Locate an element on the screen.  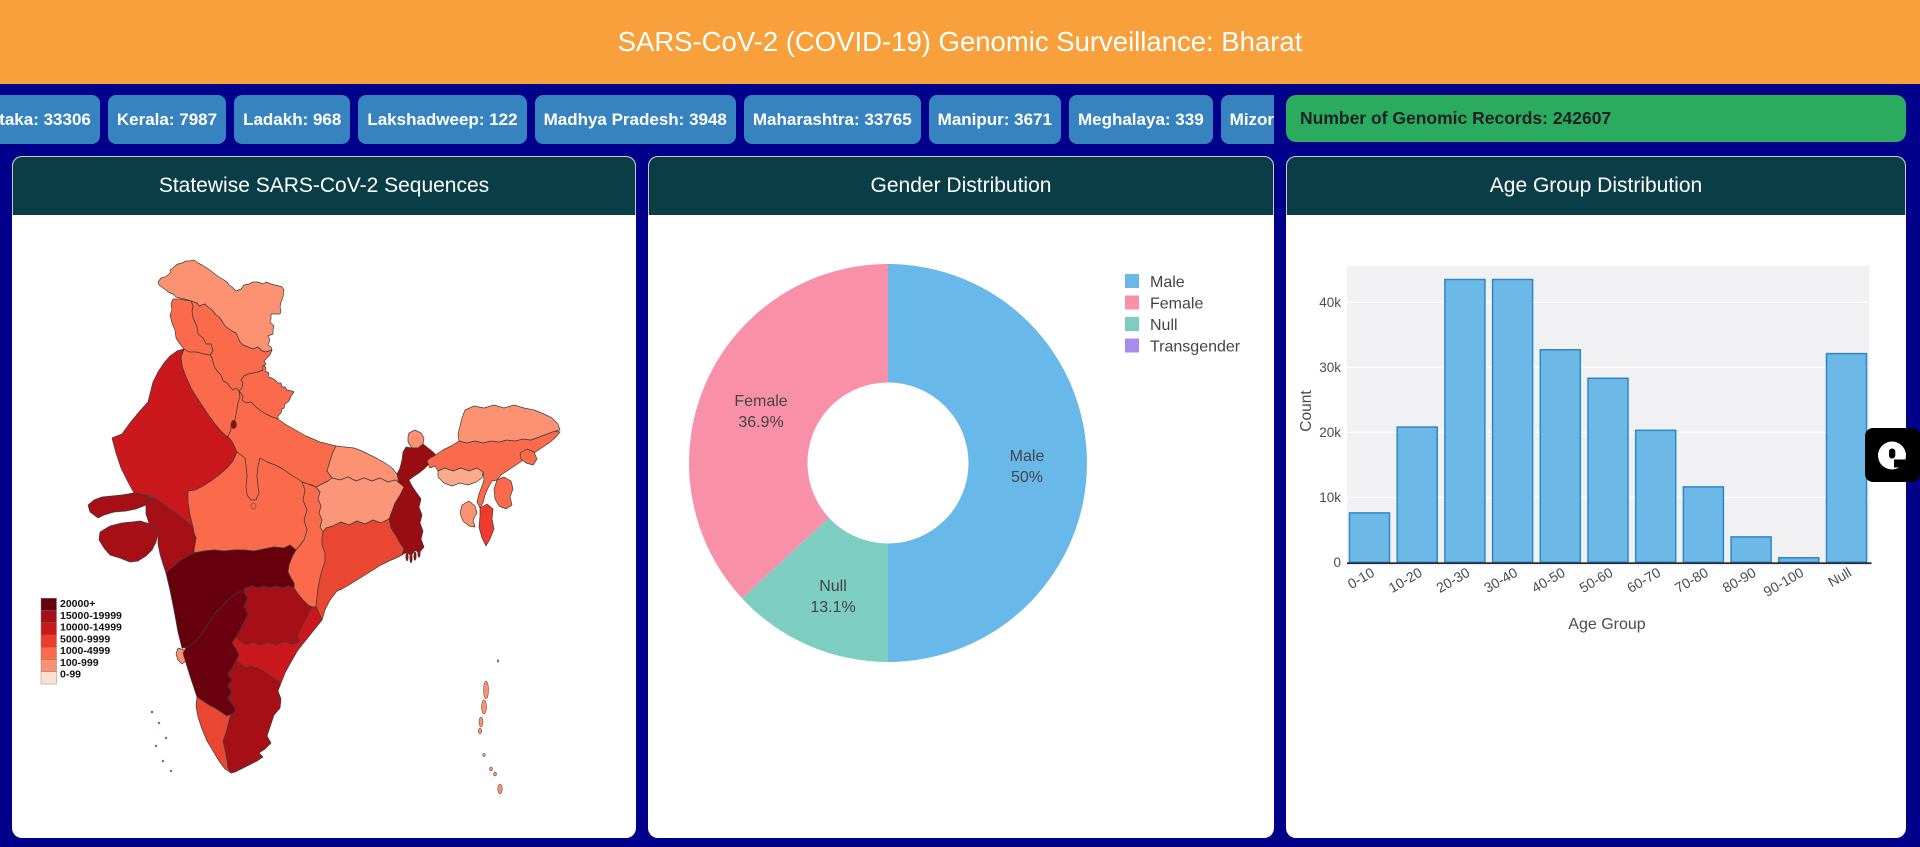
svg-text: 15000-19999 is located at coordinates (91, 616).